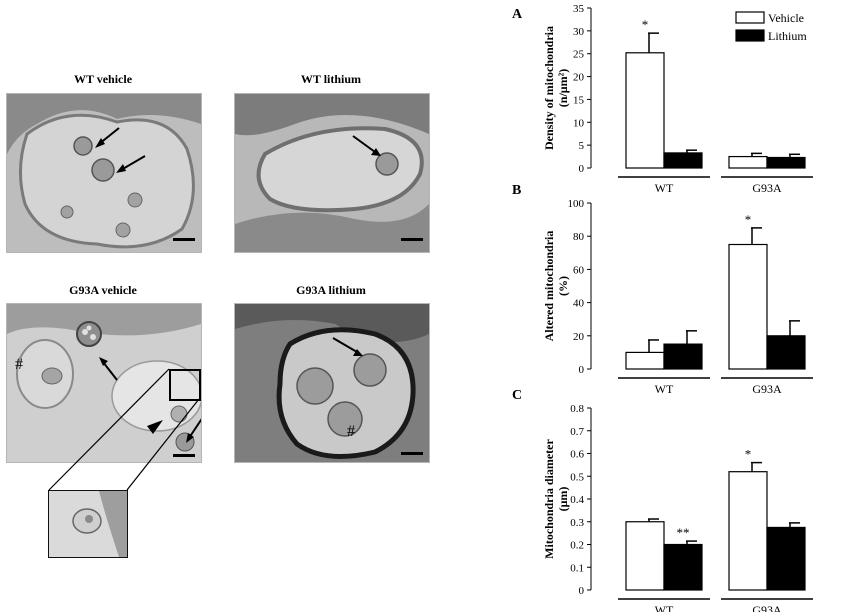 The height and width of the screenshot is (612, 851). I want to click on zoom-inset, so click(88, 524).